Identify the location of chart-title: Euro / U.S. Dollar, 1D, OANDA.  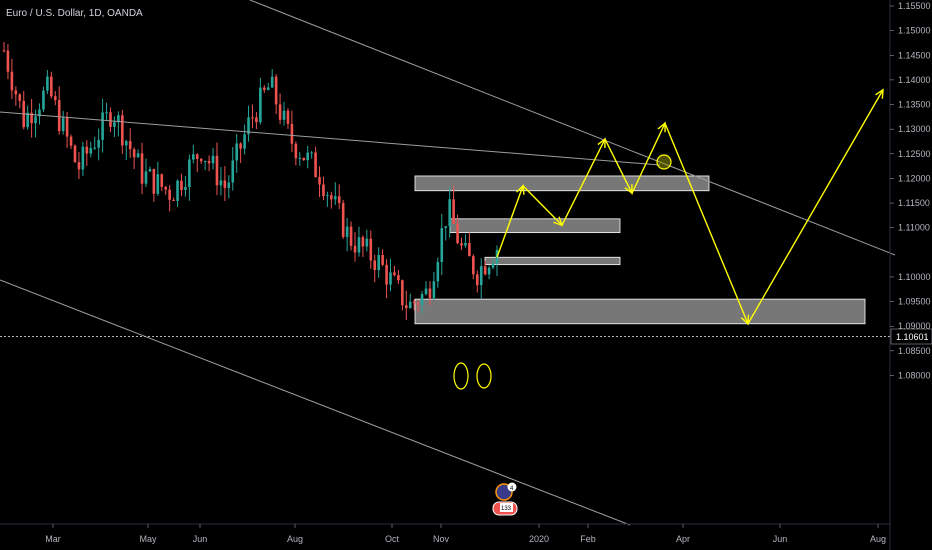
(74, 13).